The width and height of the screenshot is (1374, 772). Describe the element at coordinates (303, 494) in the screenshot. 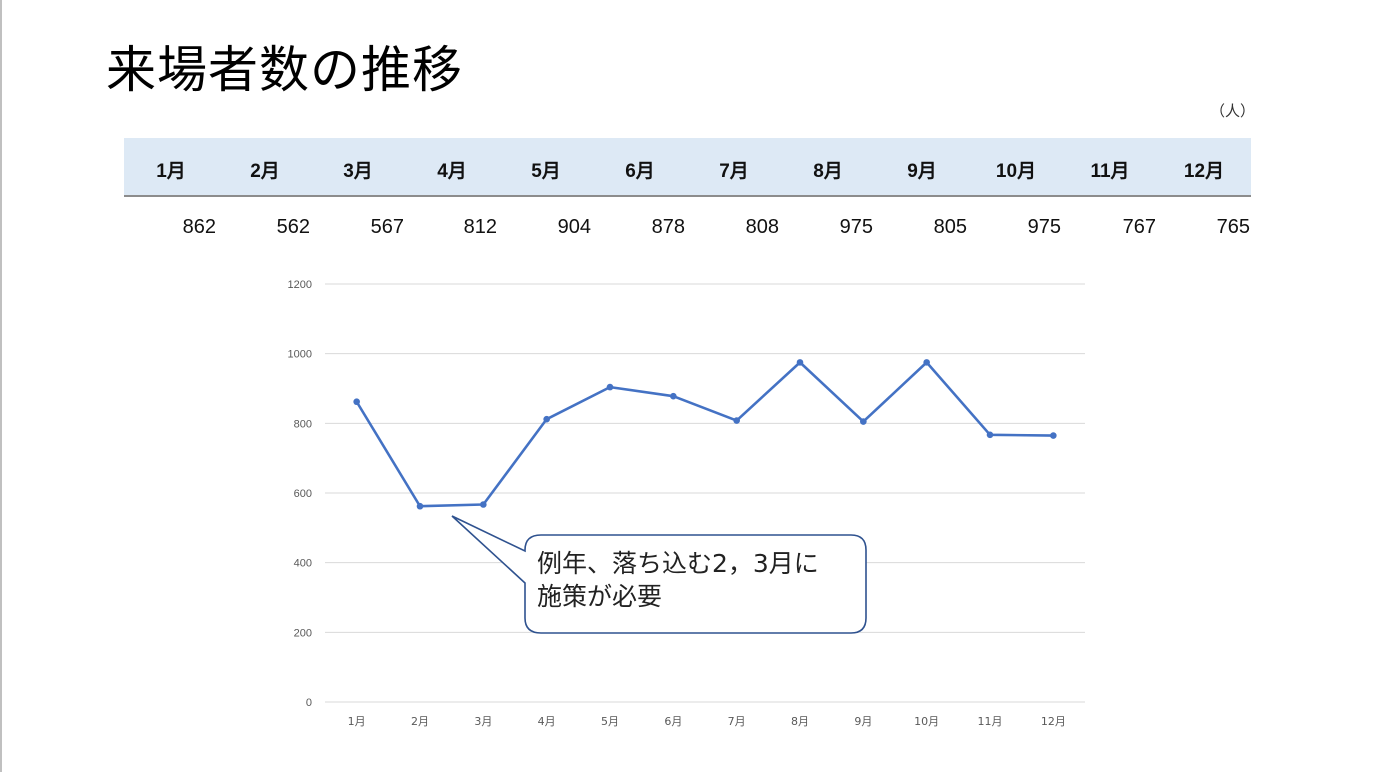

I see `y-tick-label: 600` at that location.